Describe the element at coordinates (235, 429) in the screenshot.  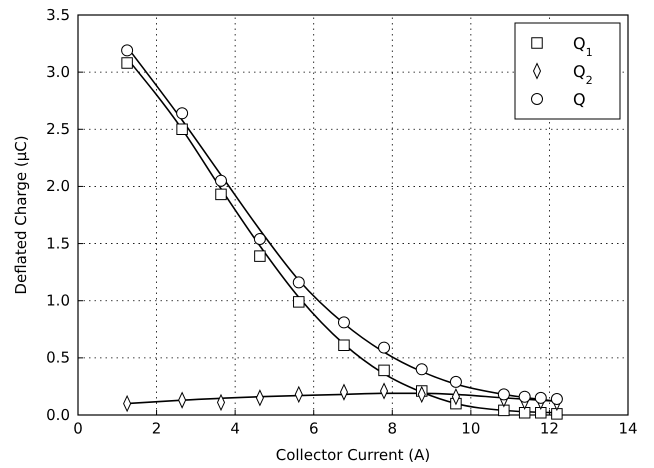
I see `x-tick-label: 4` at that location.